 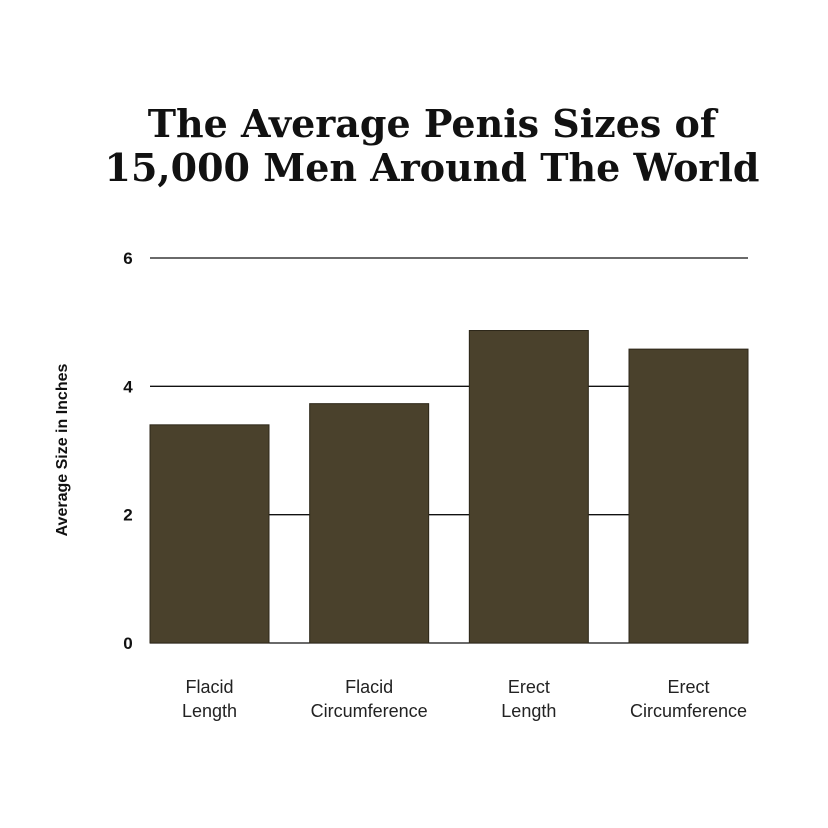 What do you see at coordinates (127, 258) in the screenshot?
I see `y-tick-label: 6` at bounding box center [127, 258].